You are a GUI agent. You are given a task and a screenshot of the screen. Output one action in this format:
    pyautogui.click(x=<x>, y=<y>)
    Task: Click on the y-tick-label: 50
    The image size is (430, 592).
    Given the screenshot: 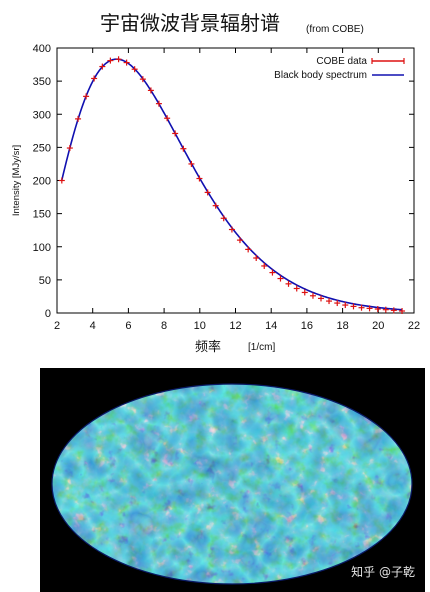 What is the action you would take?
    pyautogui.click(x=45, y=281)
    